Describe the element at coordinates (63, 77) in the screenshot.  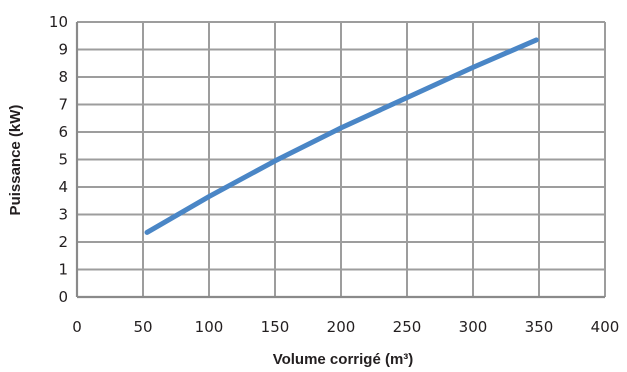
I see `y-tick-label: 8` at that location.